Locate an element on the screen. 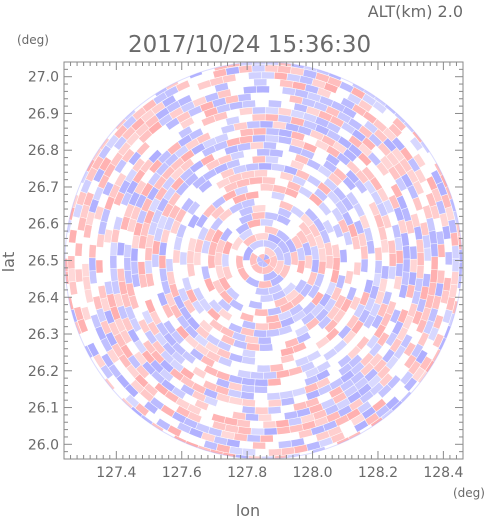 The width and height of the screenshot is (491, 521). y-axis-label: lat is located at coordinates (9, 262).